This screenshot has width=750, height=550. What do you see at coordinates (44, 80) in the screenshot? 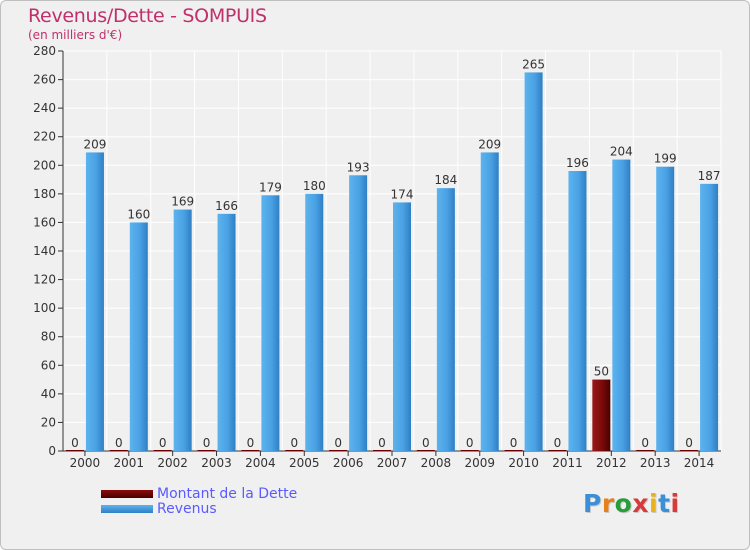
I see `y-tick-label: 260` at bounding box center [44, 80].